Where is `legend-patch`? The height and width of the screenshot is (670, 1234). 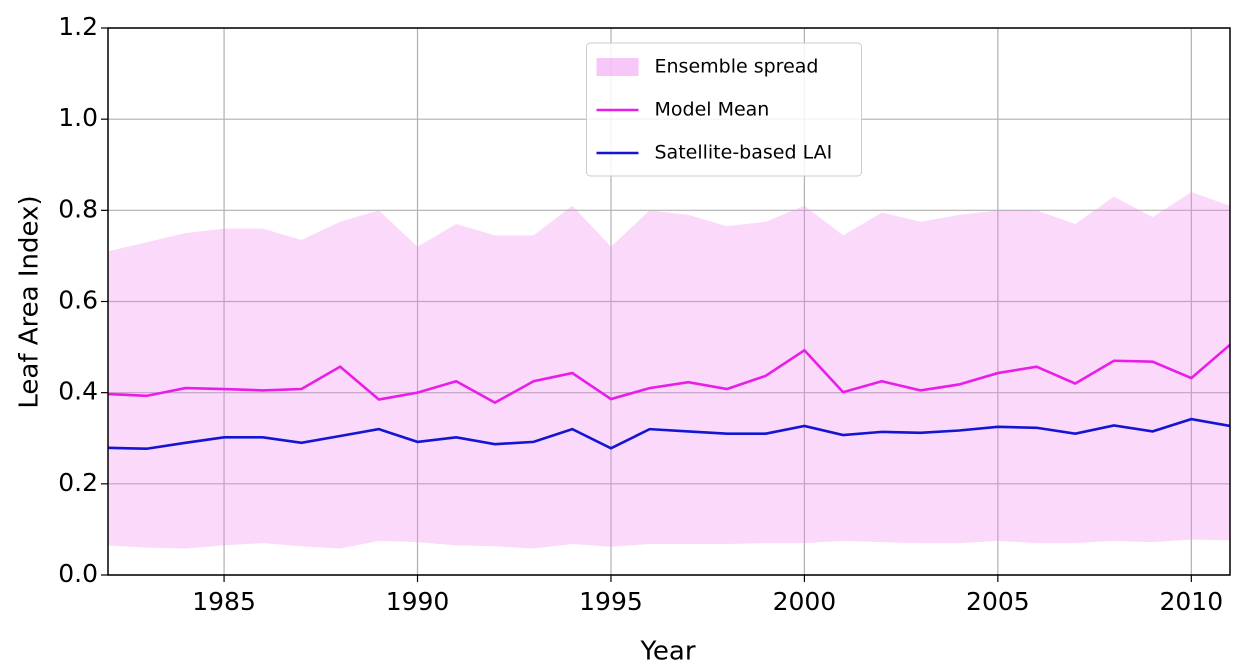 legend-patch is located at coordinates (617, 67).